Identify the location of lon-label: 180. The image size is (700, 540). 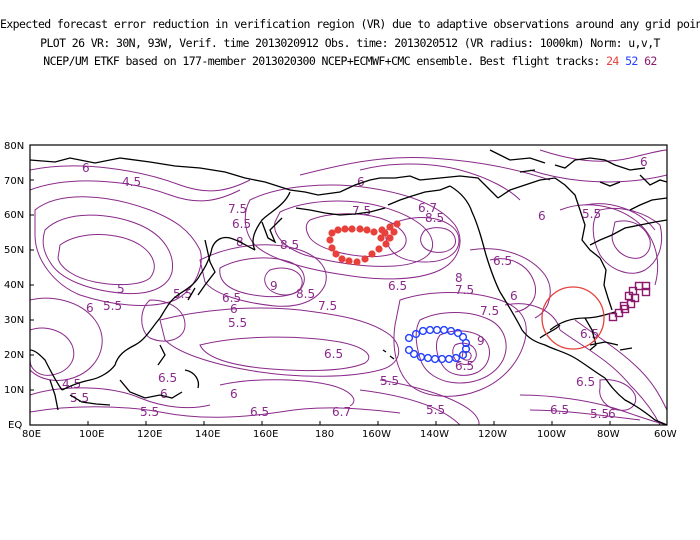
(324, 434).